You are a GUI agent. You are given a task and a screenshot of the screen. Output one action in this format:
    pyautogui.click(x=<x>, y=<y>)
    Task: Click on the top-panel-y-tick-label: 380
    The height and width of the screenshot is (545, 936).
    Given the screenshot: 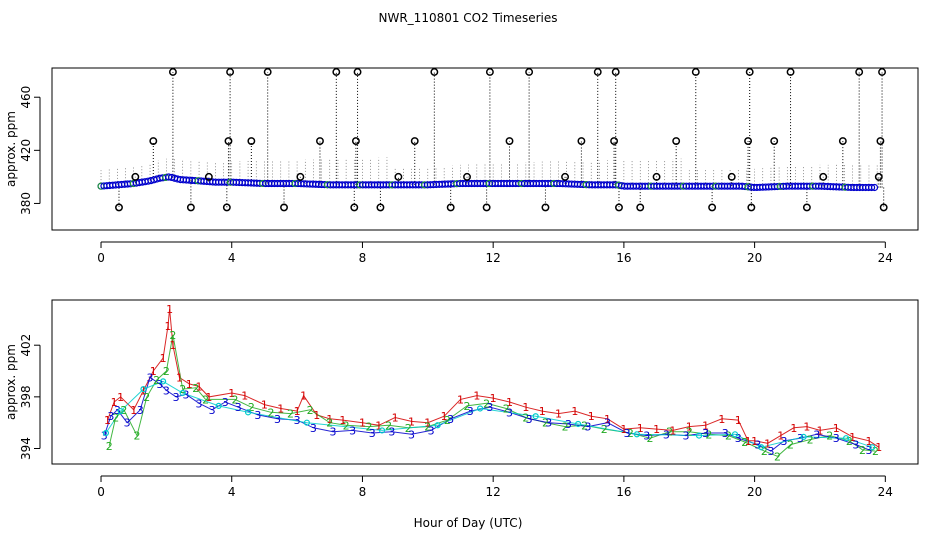 What is the action you would take?
    pyautogui.click(x=26, y=203)
    